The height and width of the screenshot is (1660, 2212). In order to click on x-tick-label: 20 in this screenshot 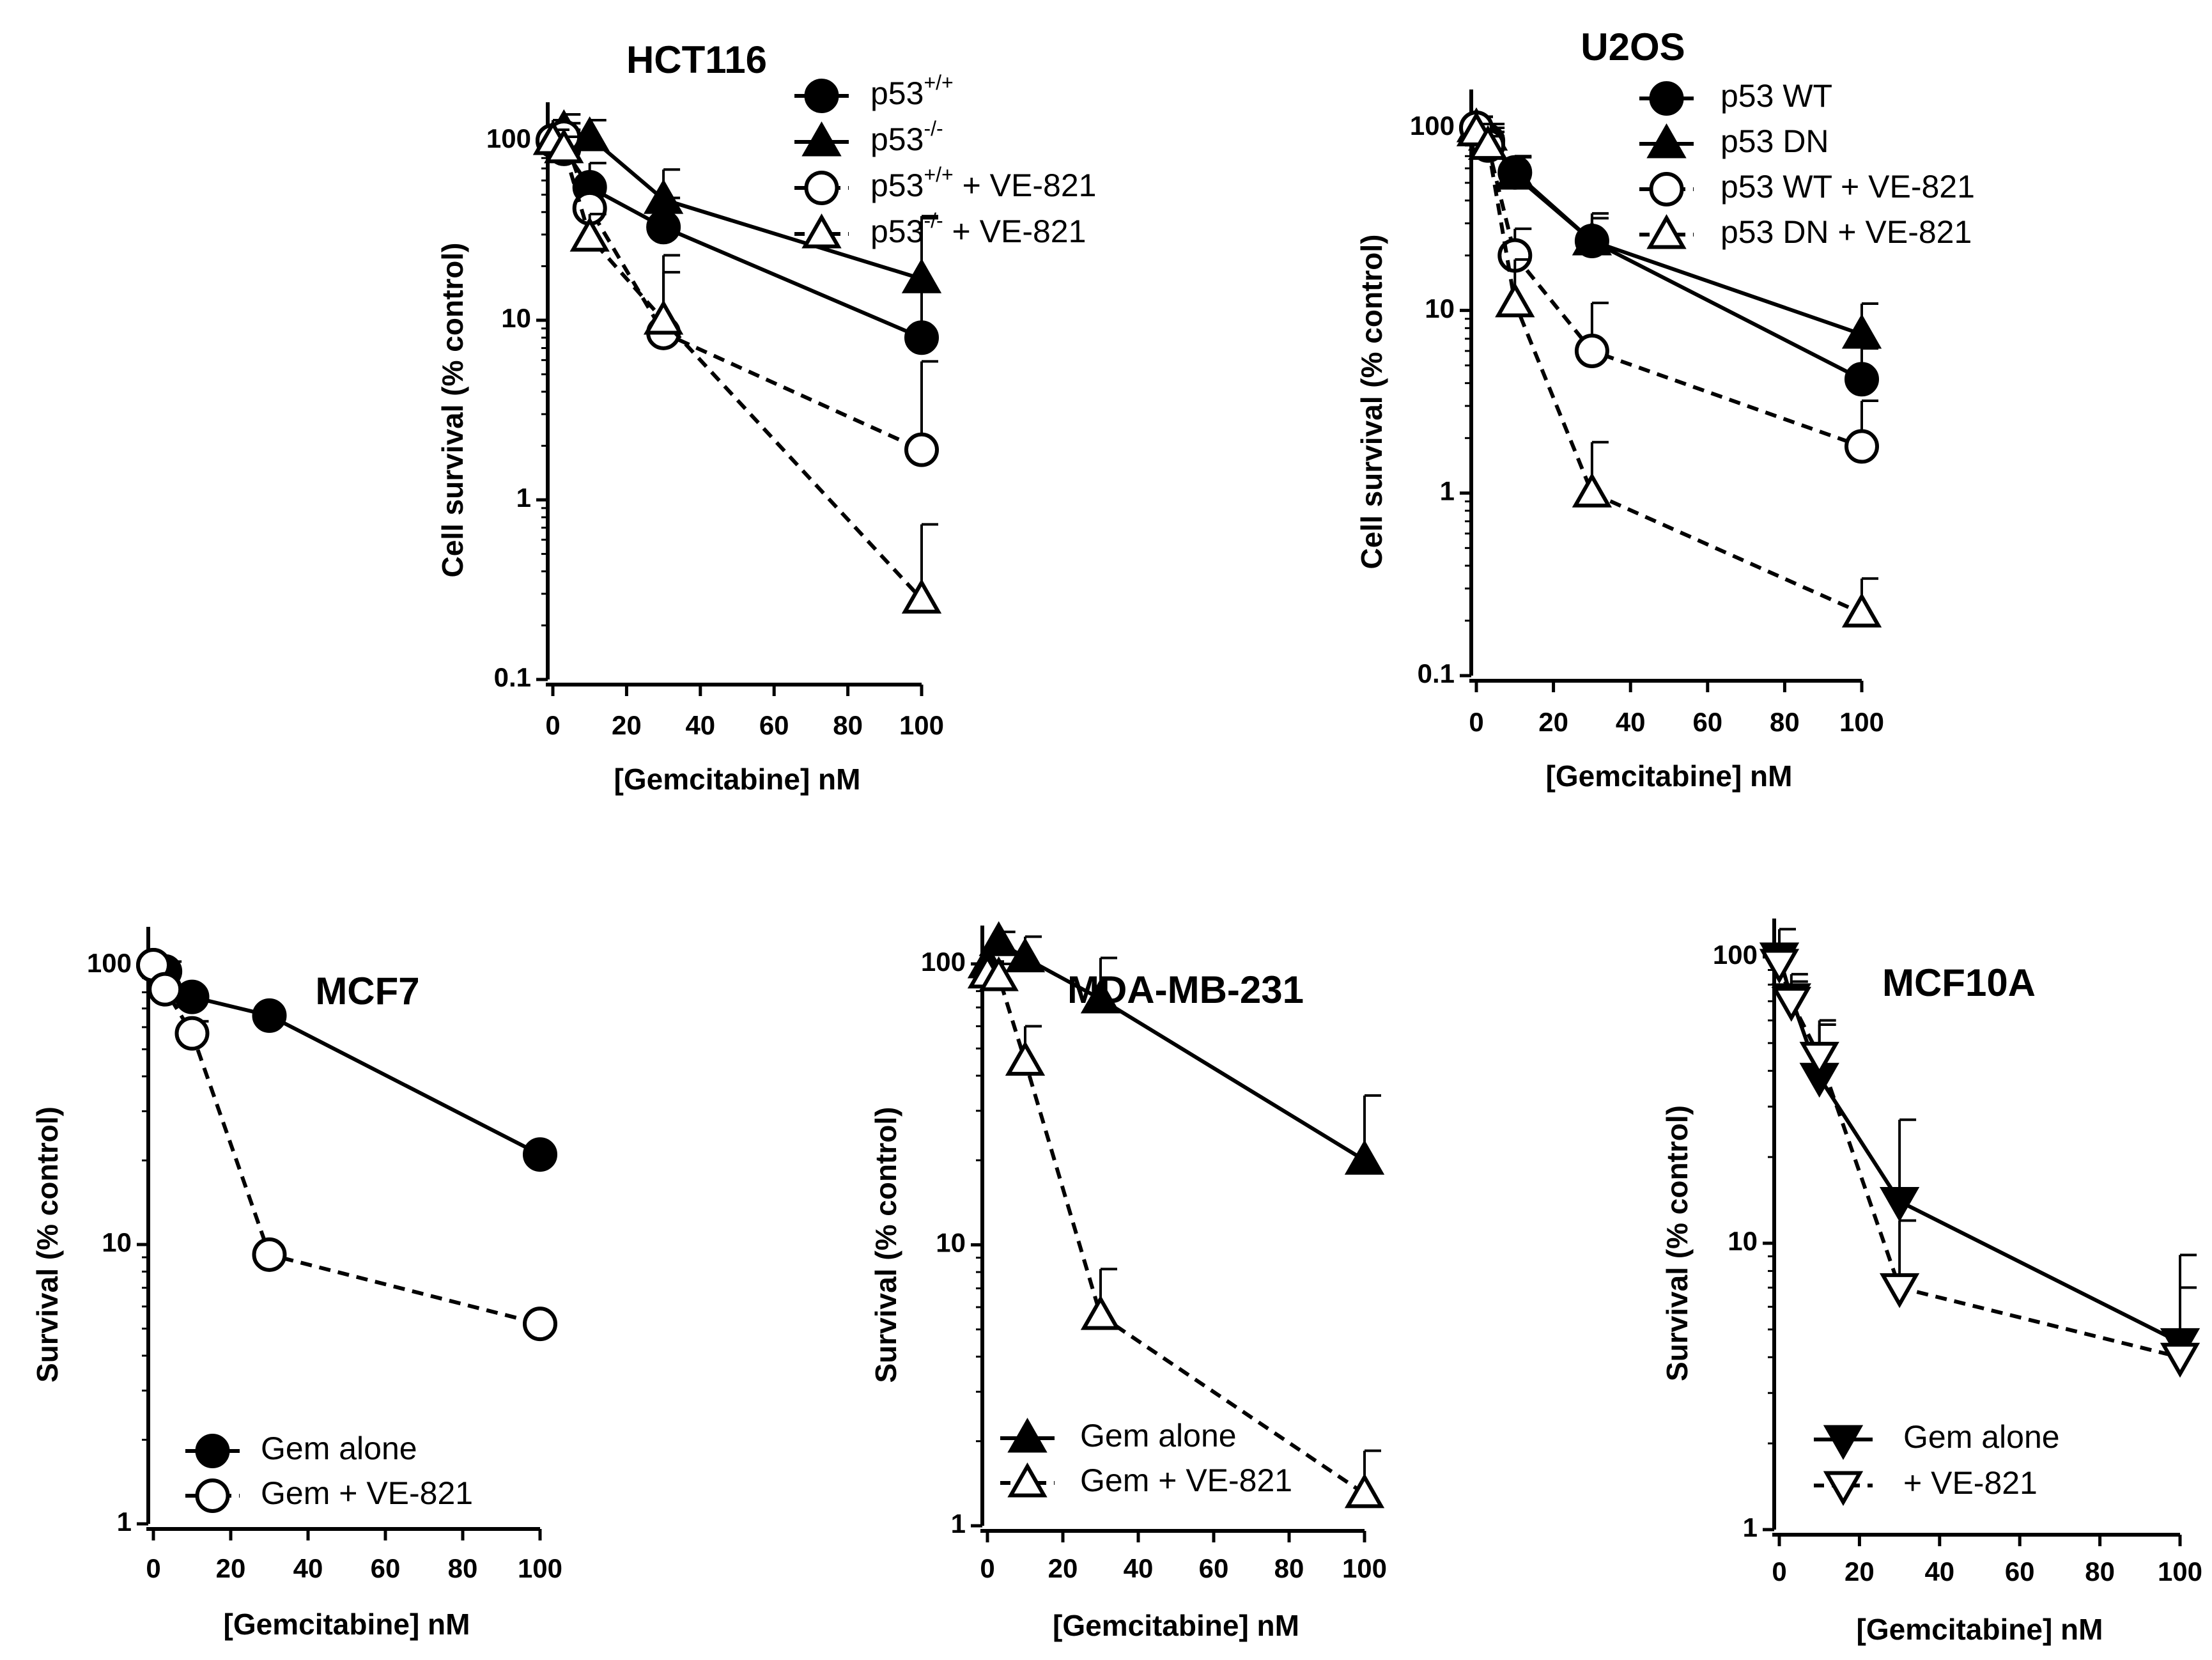, I will do `click(1860, 1571)`.